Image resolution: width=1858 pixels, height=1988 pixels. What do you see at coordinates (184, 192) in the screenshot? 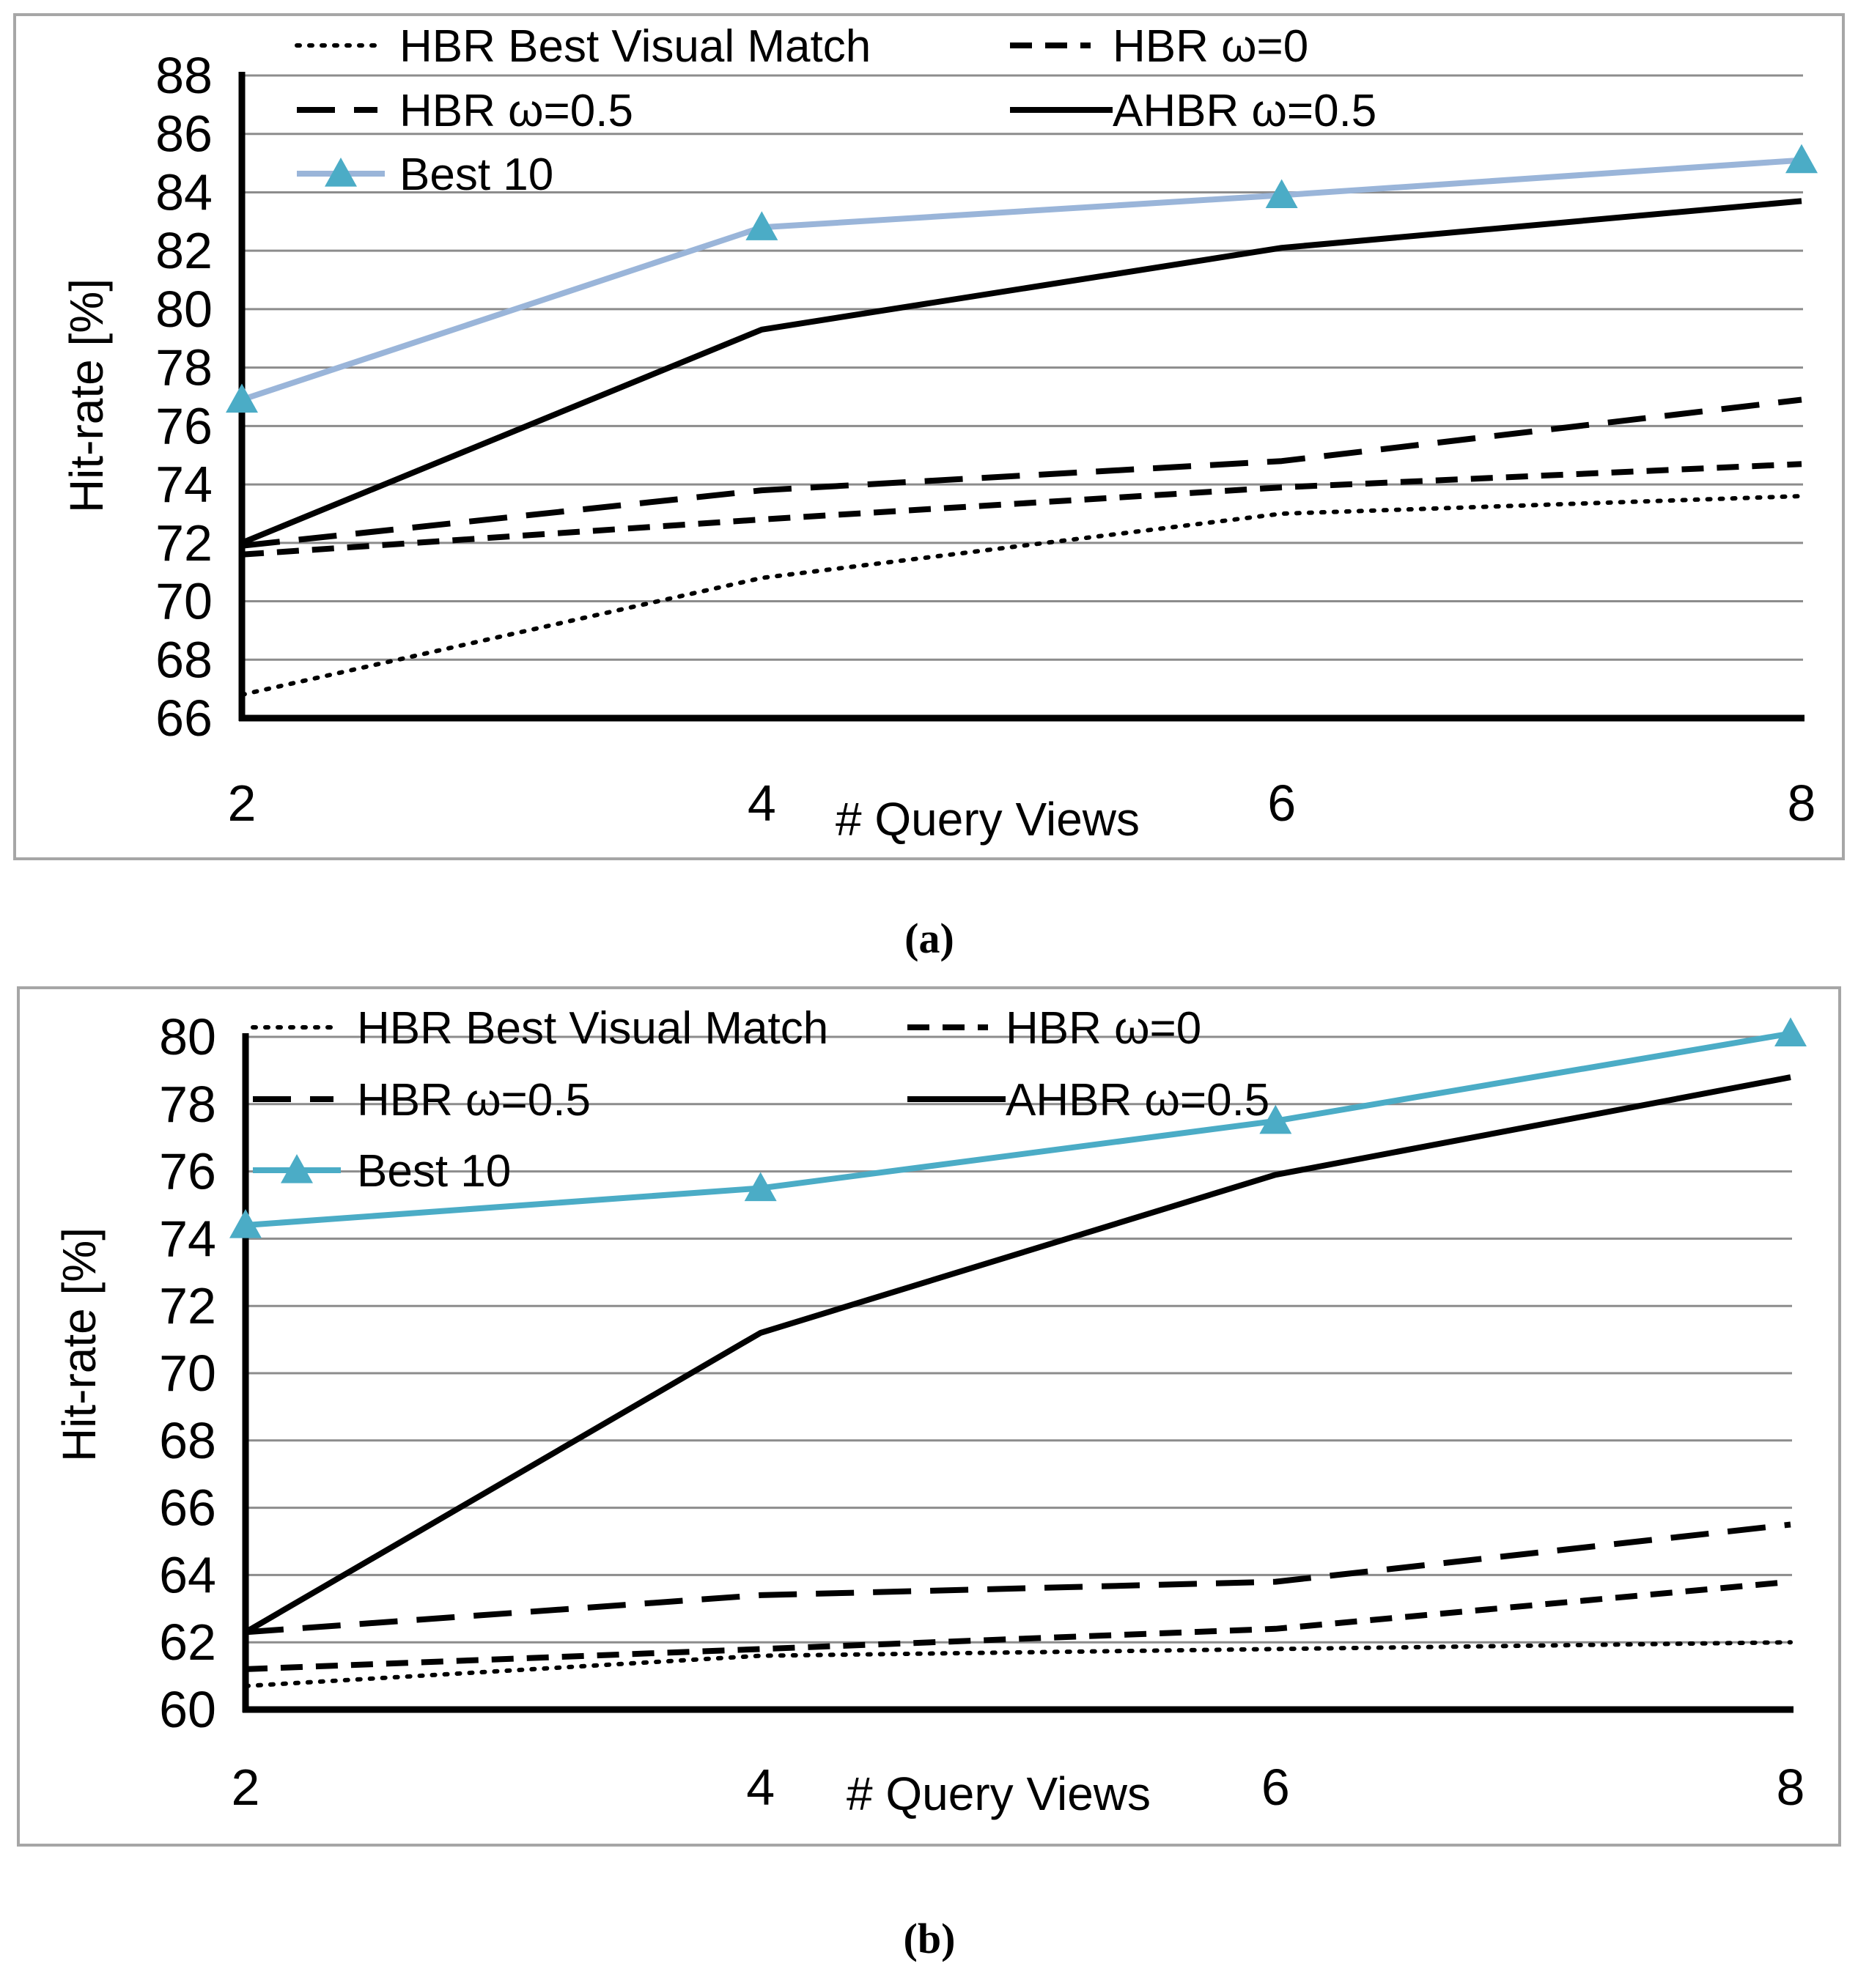
I see `chart-a-y-tick-label: 84` at bounding box center [184, 192].